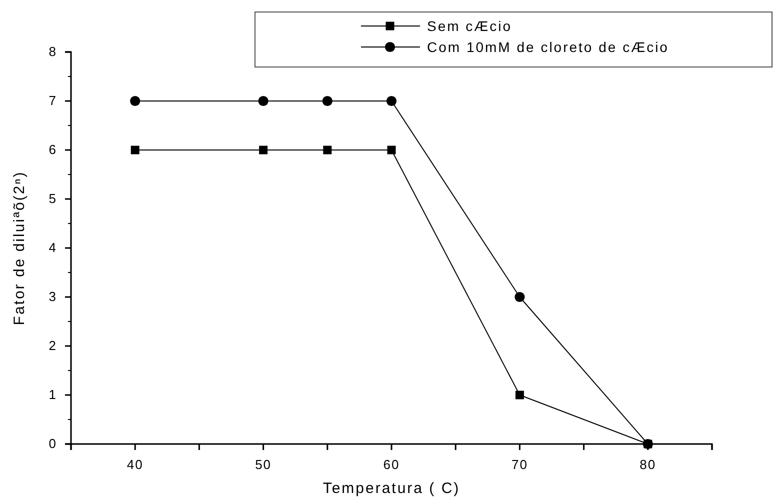 Image resolution: width=773 pixels, height=499 pixels. What do you see at coordinates (52, 296) in the screenshot?
I see `y-tick-label: 3` at bounding box center [52, 296].